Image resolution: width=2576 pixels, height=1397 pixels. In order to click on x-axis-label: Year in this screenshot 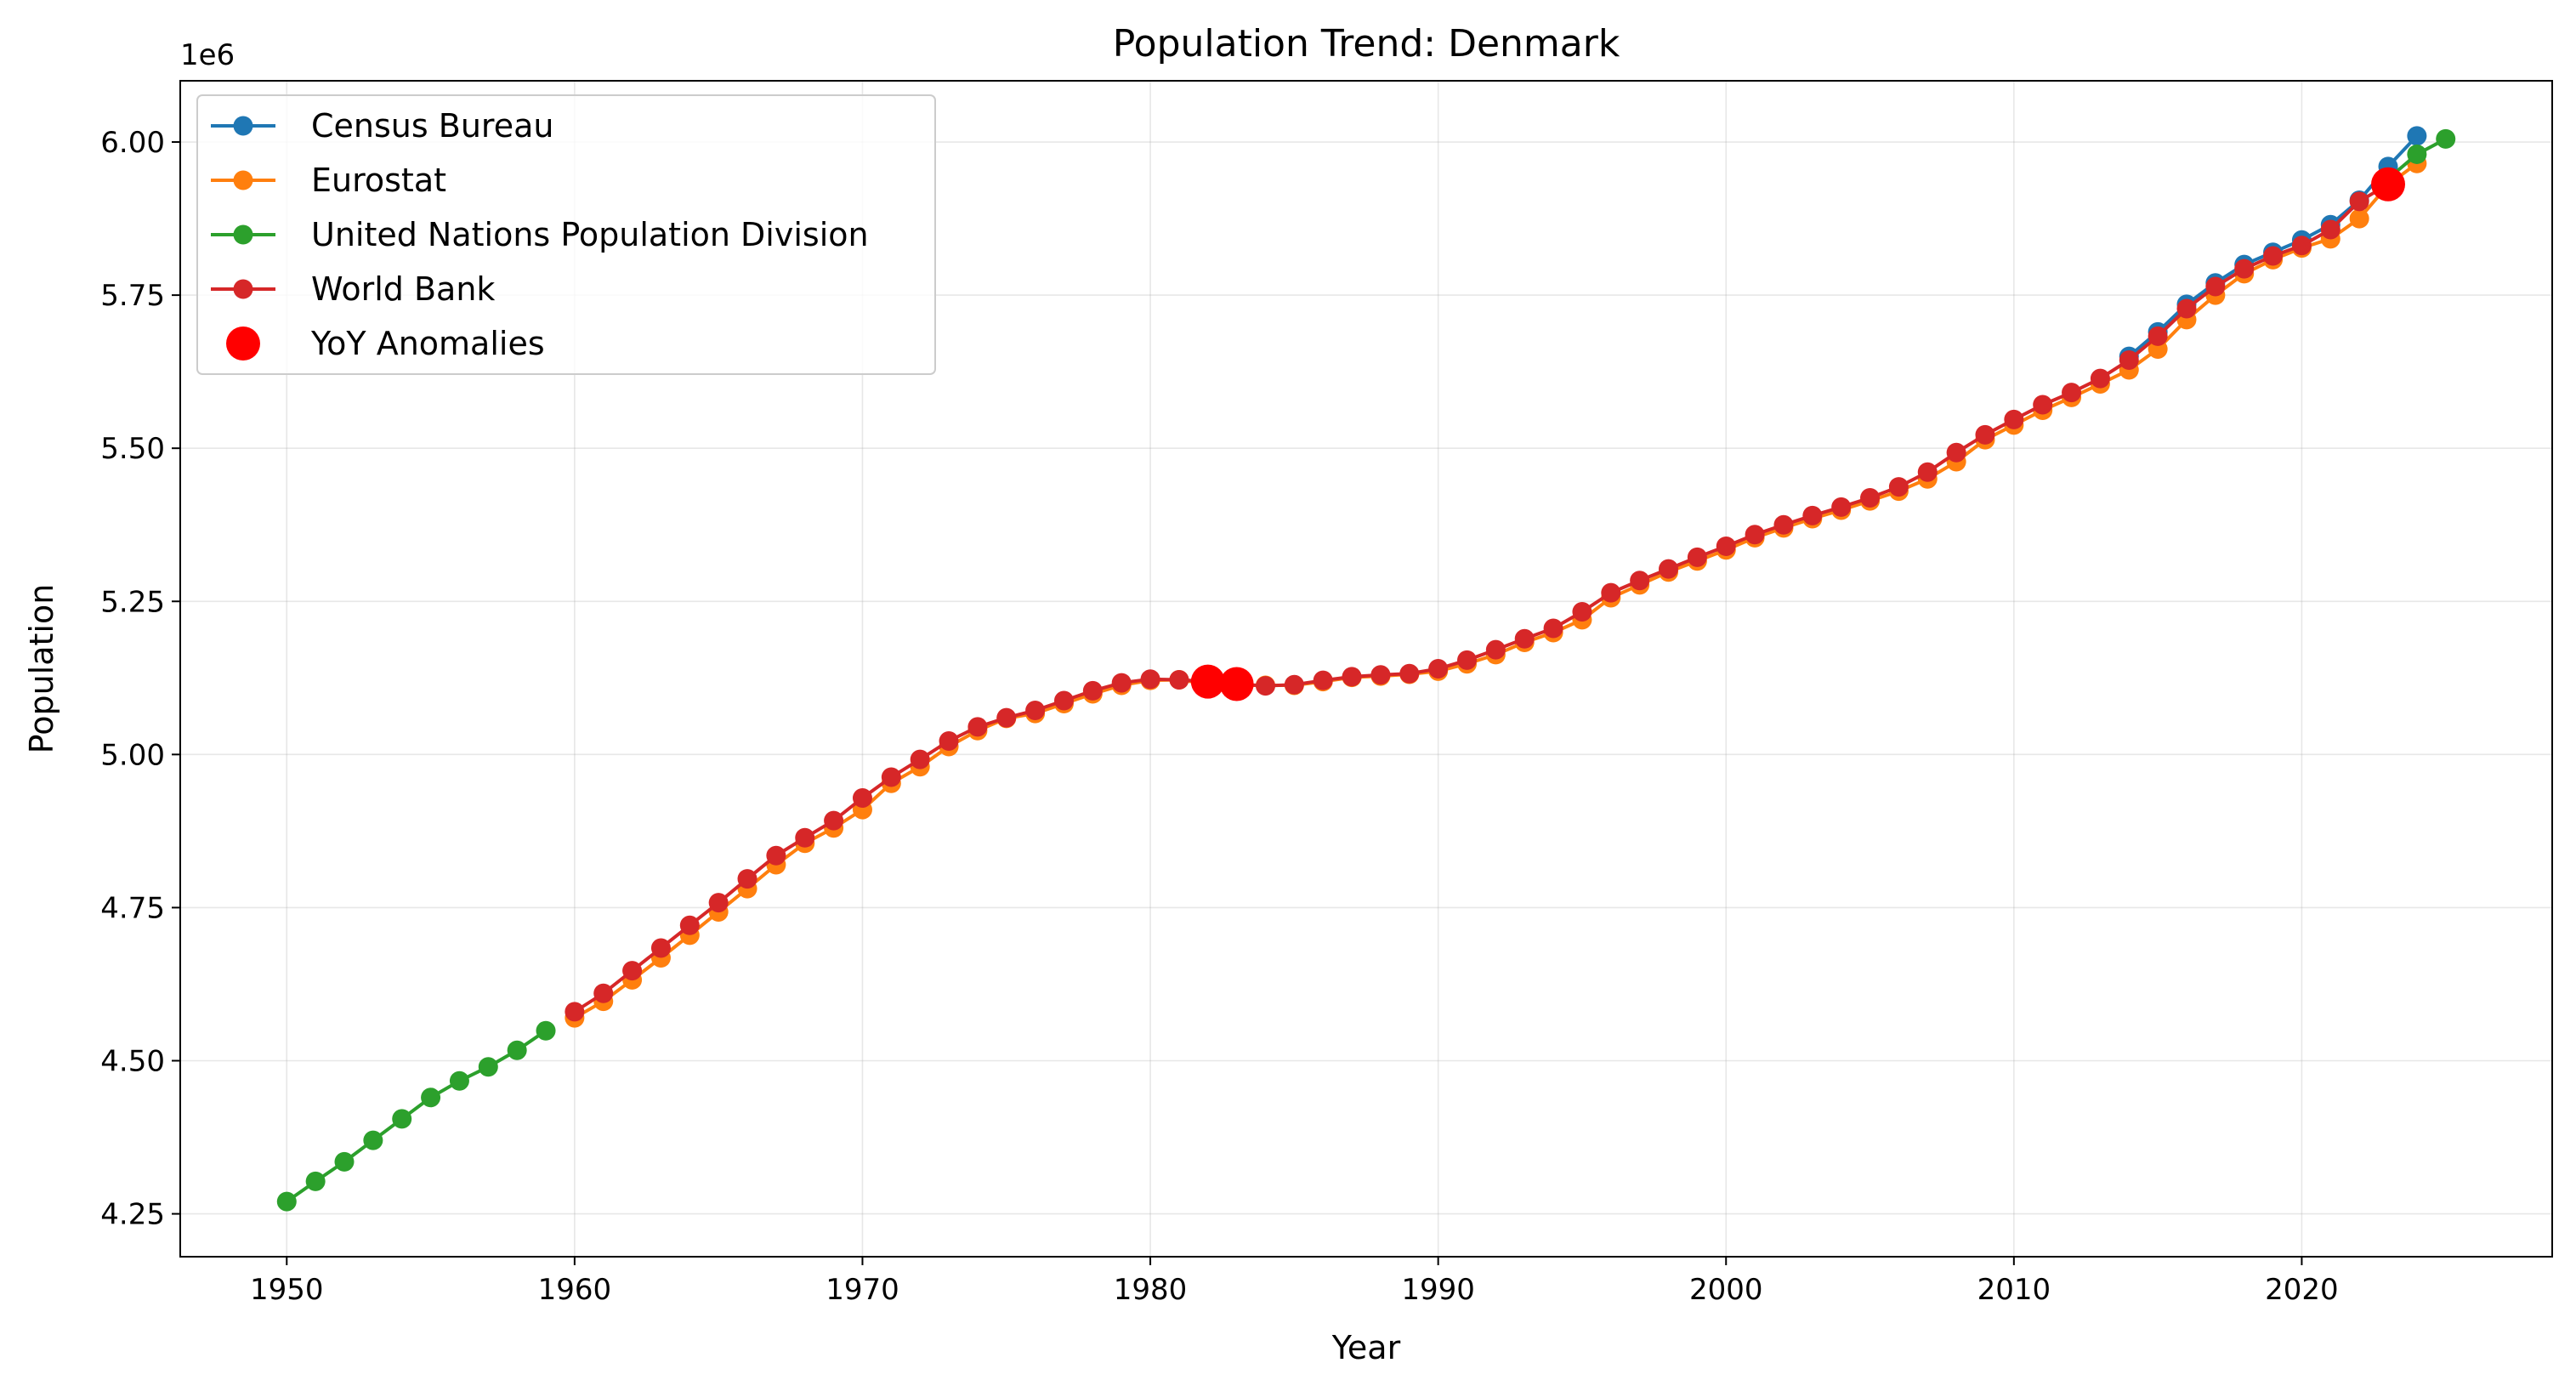, I will do `click(1366, 1347)`.